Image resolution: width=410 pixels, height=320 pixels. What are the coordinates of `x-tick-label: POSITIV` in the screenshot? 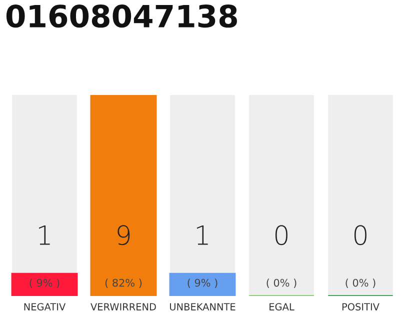 It's located at (361, 306).